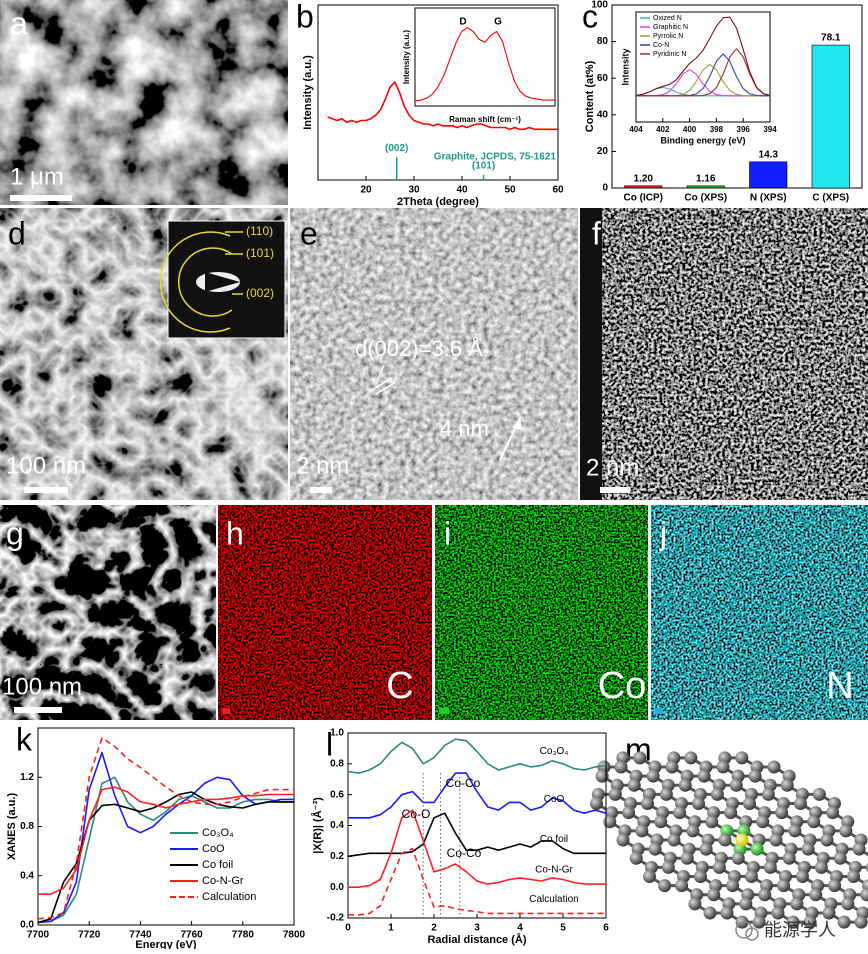 The image size is (868, 954). What do you see at coordinates (27, 826) in the screenshot?
I see `y-tick-label: 0.8` at bounding box center [27, 826].